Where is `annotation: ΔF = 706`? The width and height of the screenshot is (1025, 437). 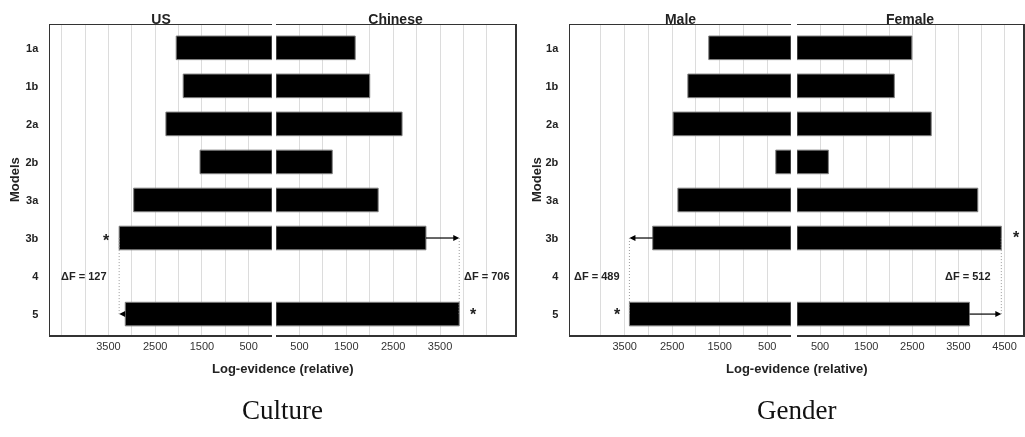 annotation: ΔF = 706 is located at coordinates (487, 276).